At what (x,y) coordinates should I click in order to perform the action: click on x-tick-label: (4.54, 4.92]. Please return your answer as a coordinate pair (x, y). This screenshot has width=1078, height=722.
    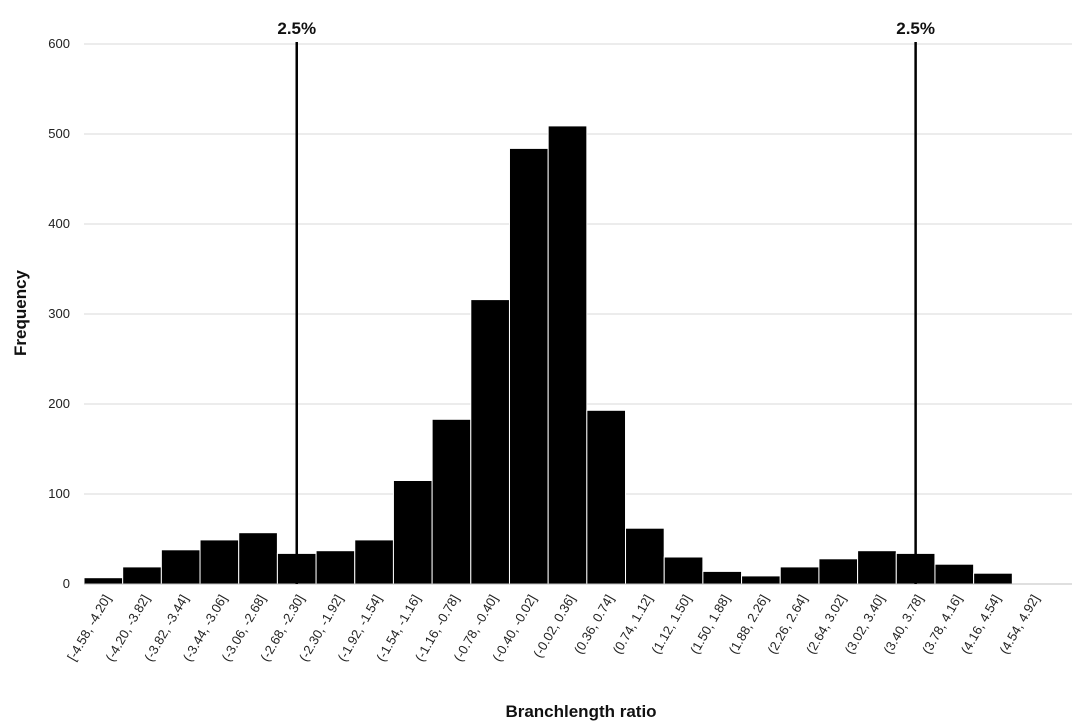
    Looking at the image, I should click on (1019, 624).